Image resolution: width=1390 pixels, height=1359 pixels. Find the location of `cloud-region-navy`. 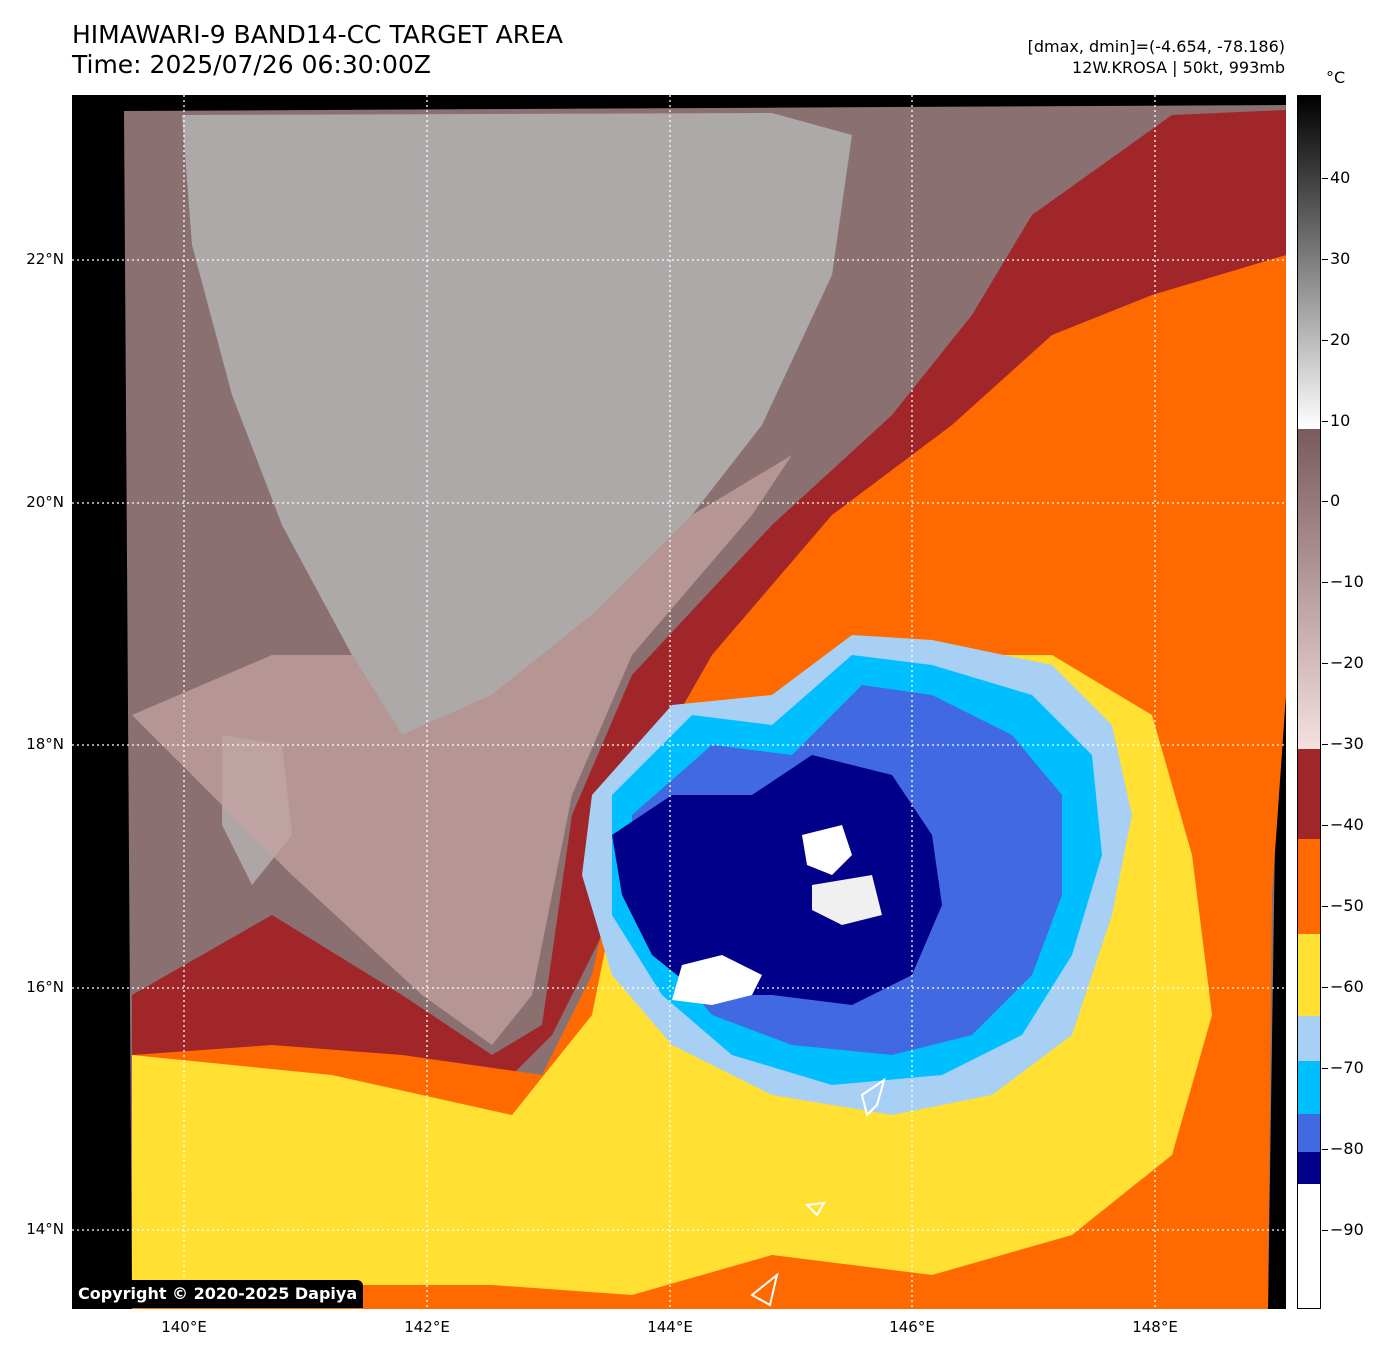

cloud-region-navy is located at coordinates (777, 880).